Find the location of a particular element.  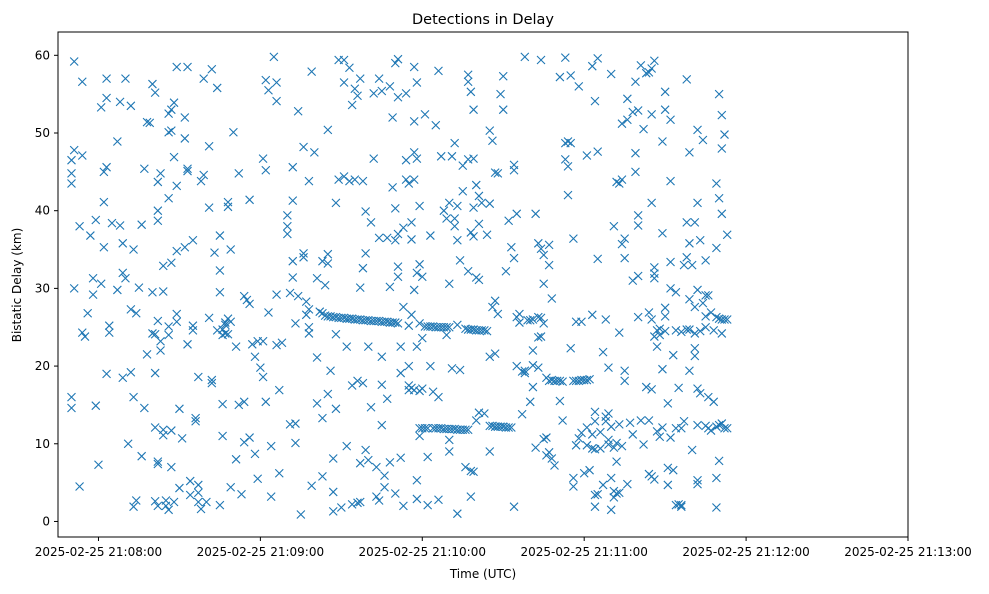

x-tick-label: 2025-02-25 21:10:00 is located at coordinates (422, 552).